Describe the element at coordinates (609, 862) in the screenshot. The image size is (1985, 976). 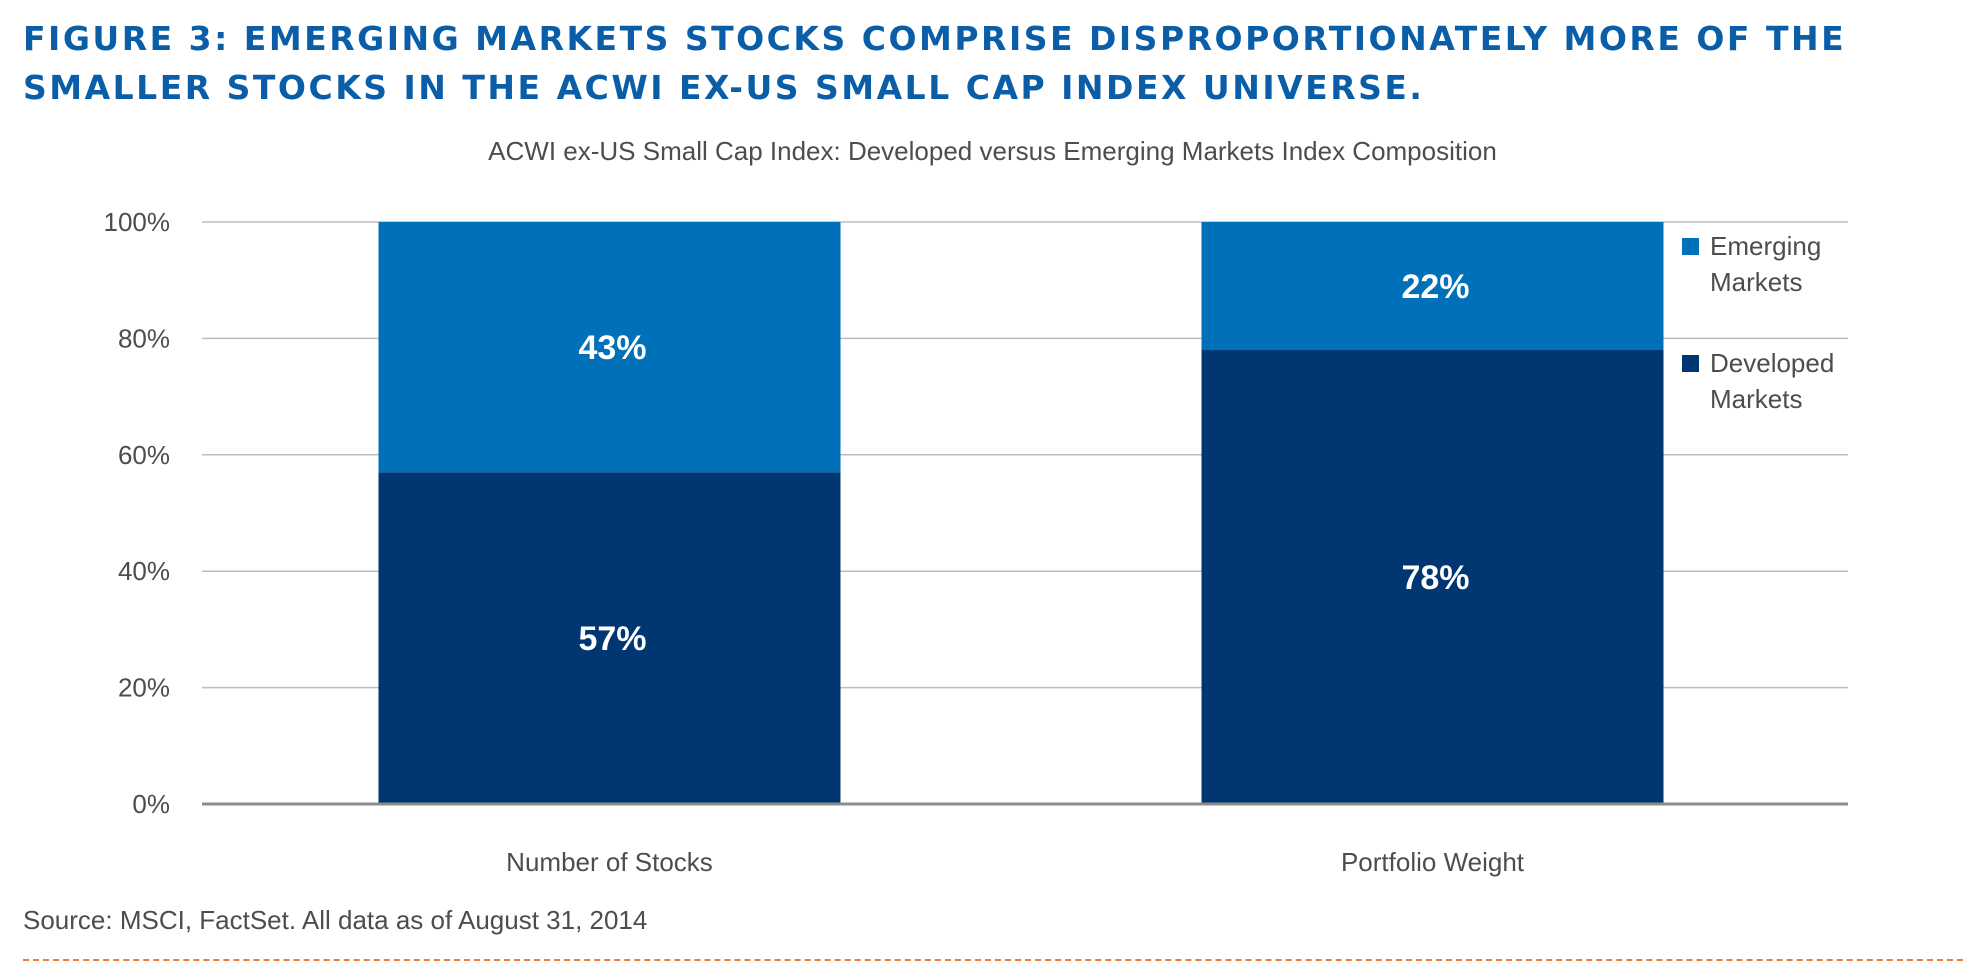
I see `x-tick-label: Number of Stocks` at that location.